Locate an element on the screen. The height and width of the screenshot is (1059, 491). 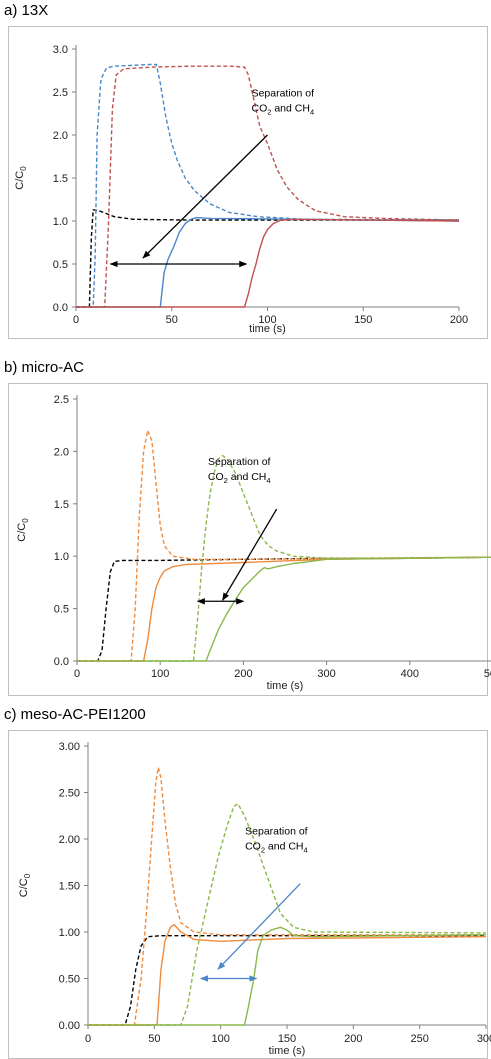
x-tick-label: 500 is located at coordinates (487, 674).